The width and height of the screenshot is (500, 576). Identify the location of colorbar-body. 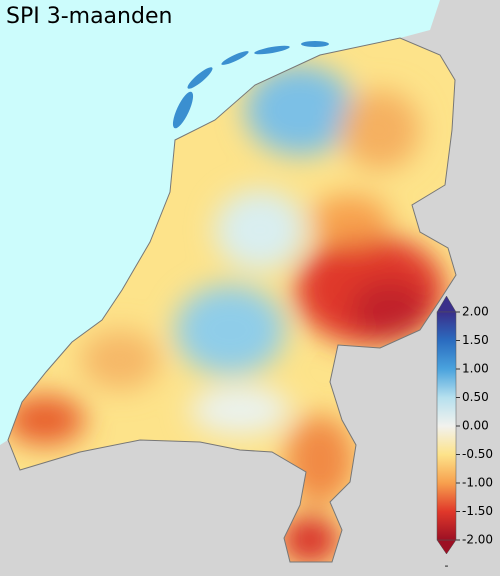
(446, 426).